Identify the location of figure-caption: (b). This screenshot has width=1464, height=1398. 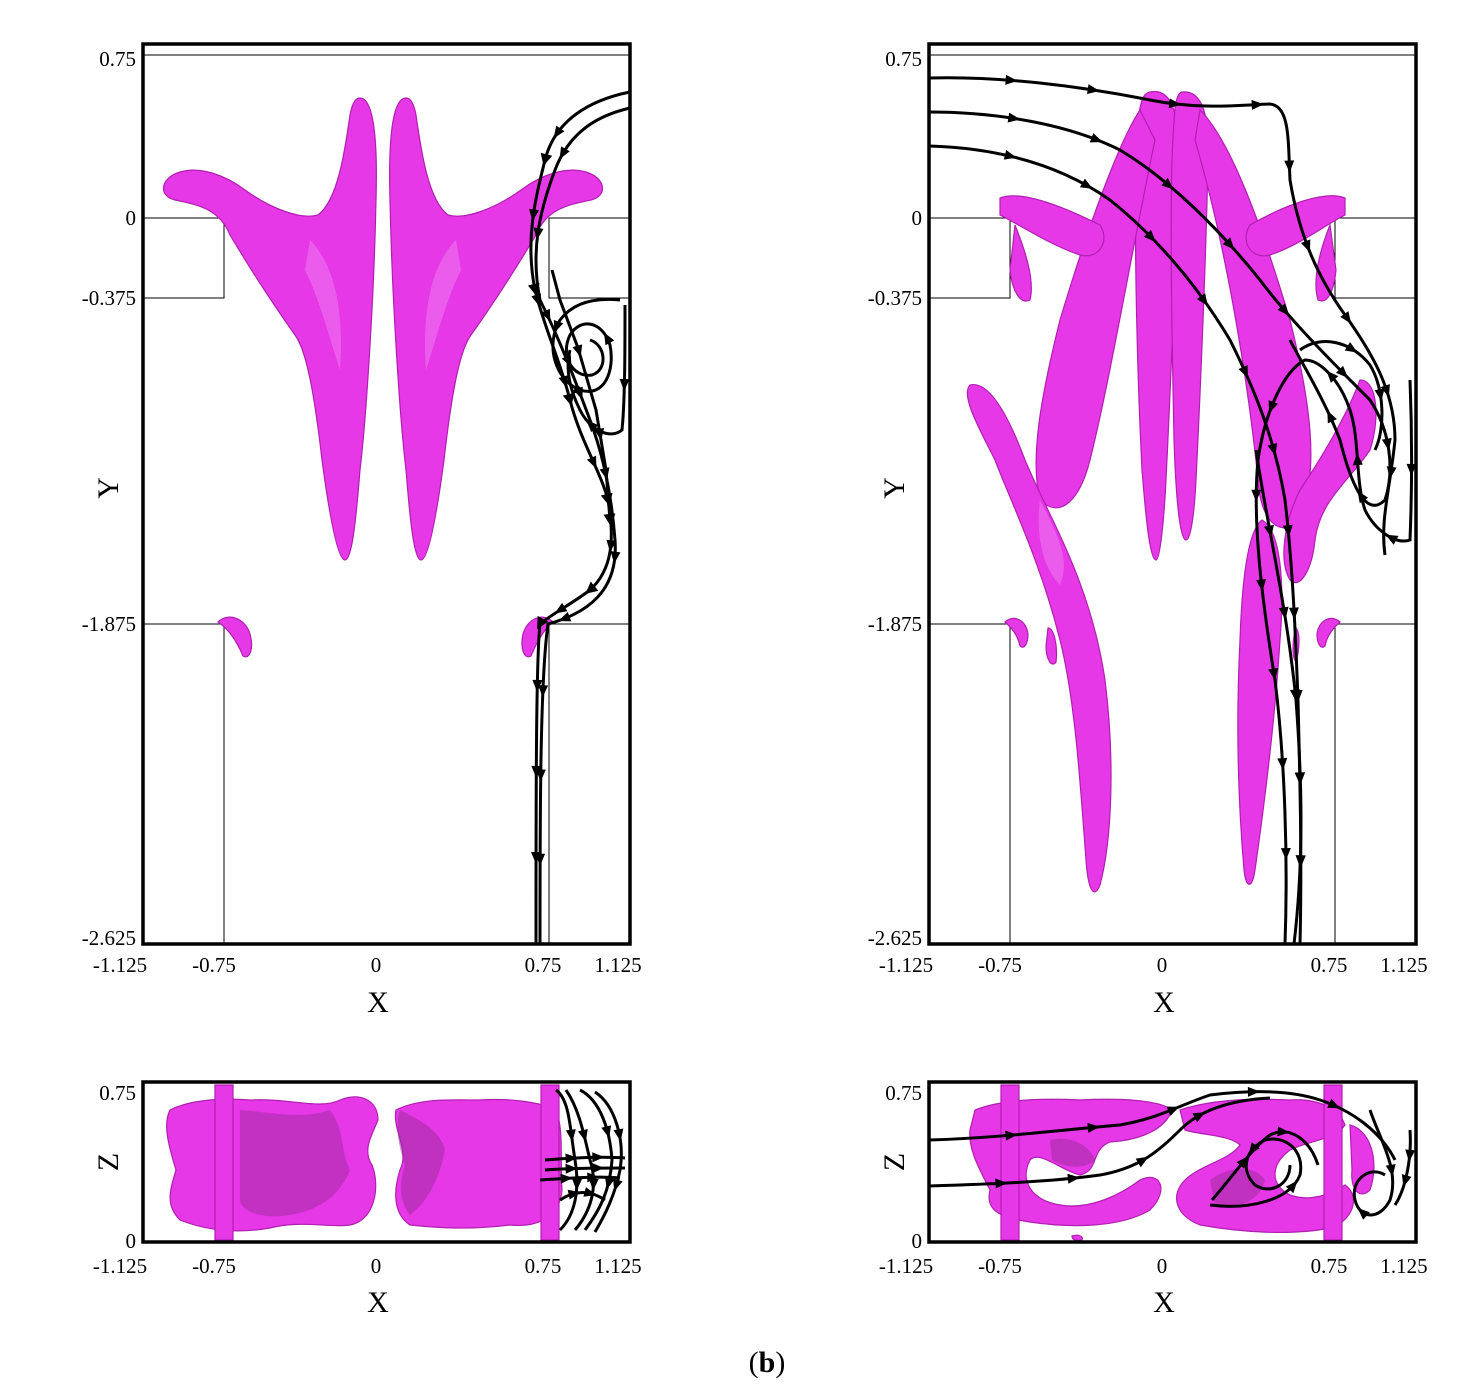
(767, 1362).